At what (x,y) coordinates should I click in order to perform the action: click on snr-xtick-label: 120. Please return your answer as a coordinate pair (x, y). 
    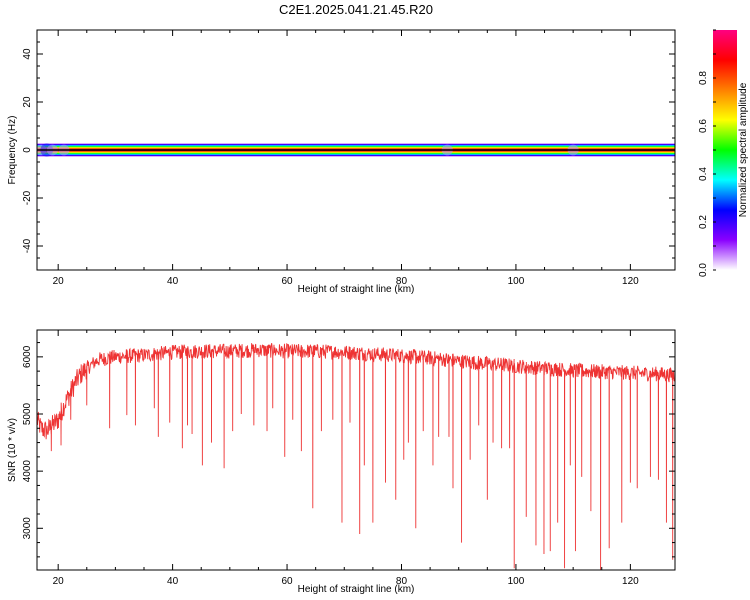
    Looking at the image, I should click on (630, 581).